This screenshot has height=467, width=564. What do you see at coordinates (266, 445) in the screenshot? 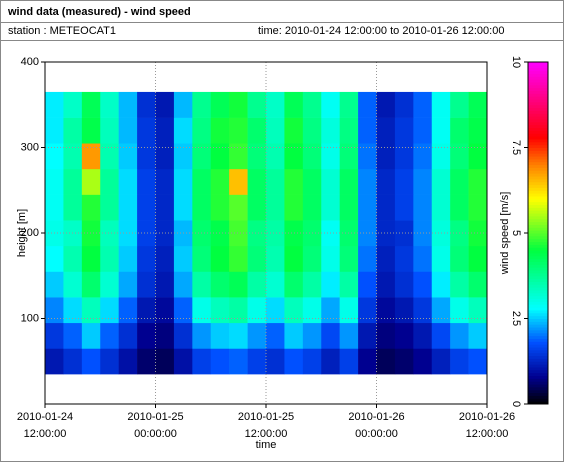
I see `x-axis-label: time` at bounding box center [266, 445].